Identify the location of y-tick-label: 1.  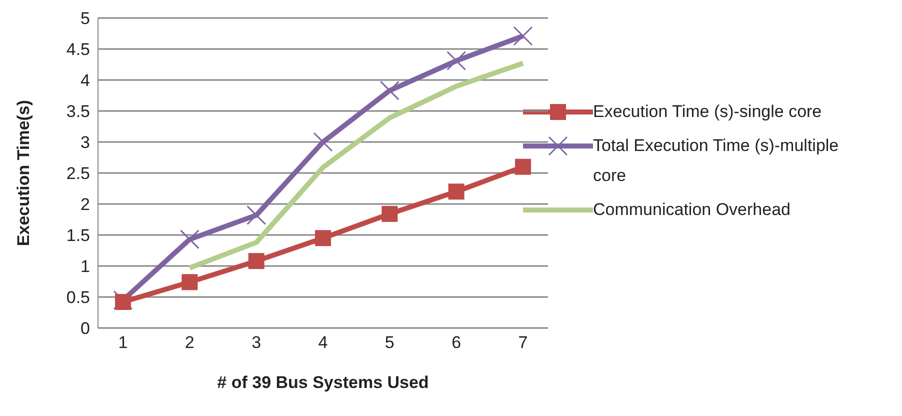
(85, 266).